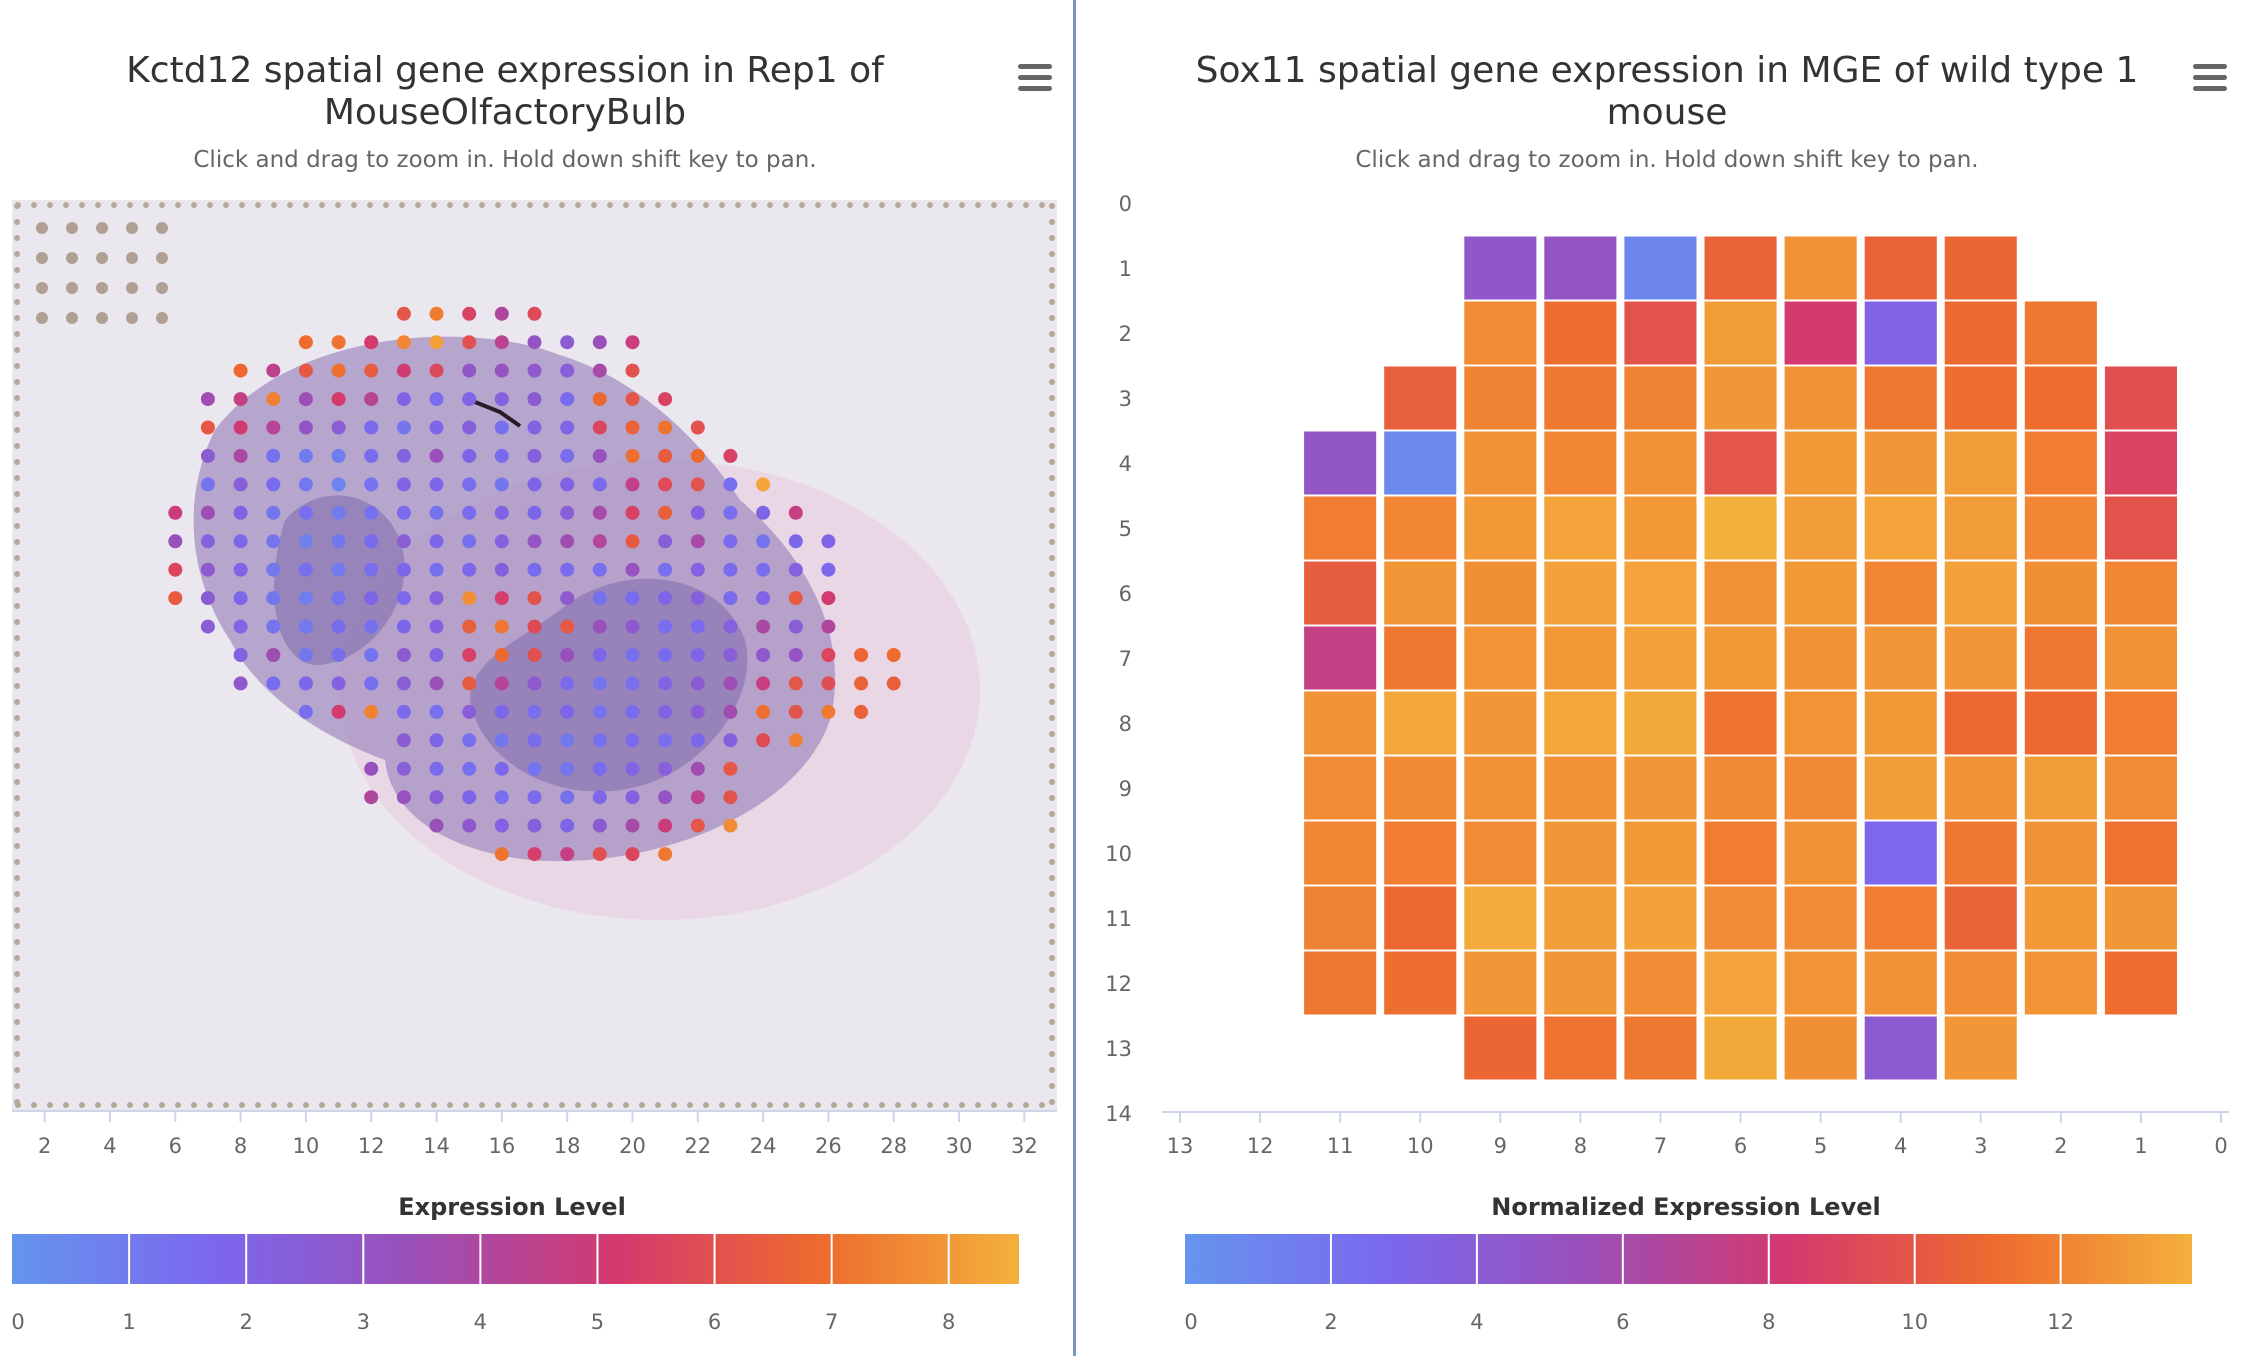  What do you see at coordinates (597, 1322) in the screenshot?
I see `legend-tick-label: 5` at bounding box center [597, 1322].